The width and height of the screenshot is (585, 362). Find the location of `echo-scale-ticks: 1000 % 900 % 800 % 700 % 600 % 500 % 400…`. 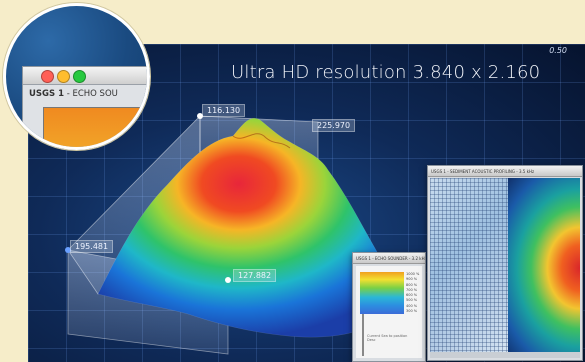

echo-scale-ticks: 1000 % 900 % 800 % 700 % 600 % 500 % 400… is located at coordinates (412, 293).